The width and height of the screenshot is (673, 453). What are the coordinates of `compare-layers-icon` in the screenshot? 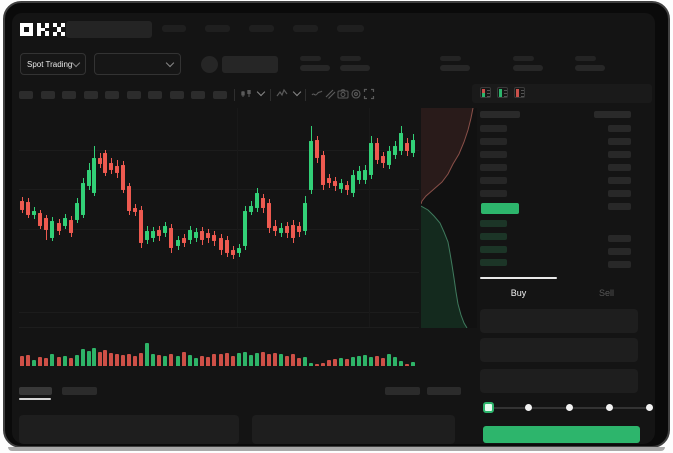 It's located at (330, 94).